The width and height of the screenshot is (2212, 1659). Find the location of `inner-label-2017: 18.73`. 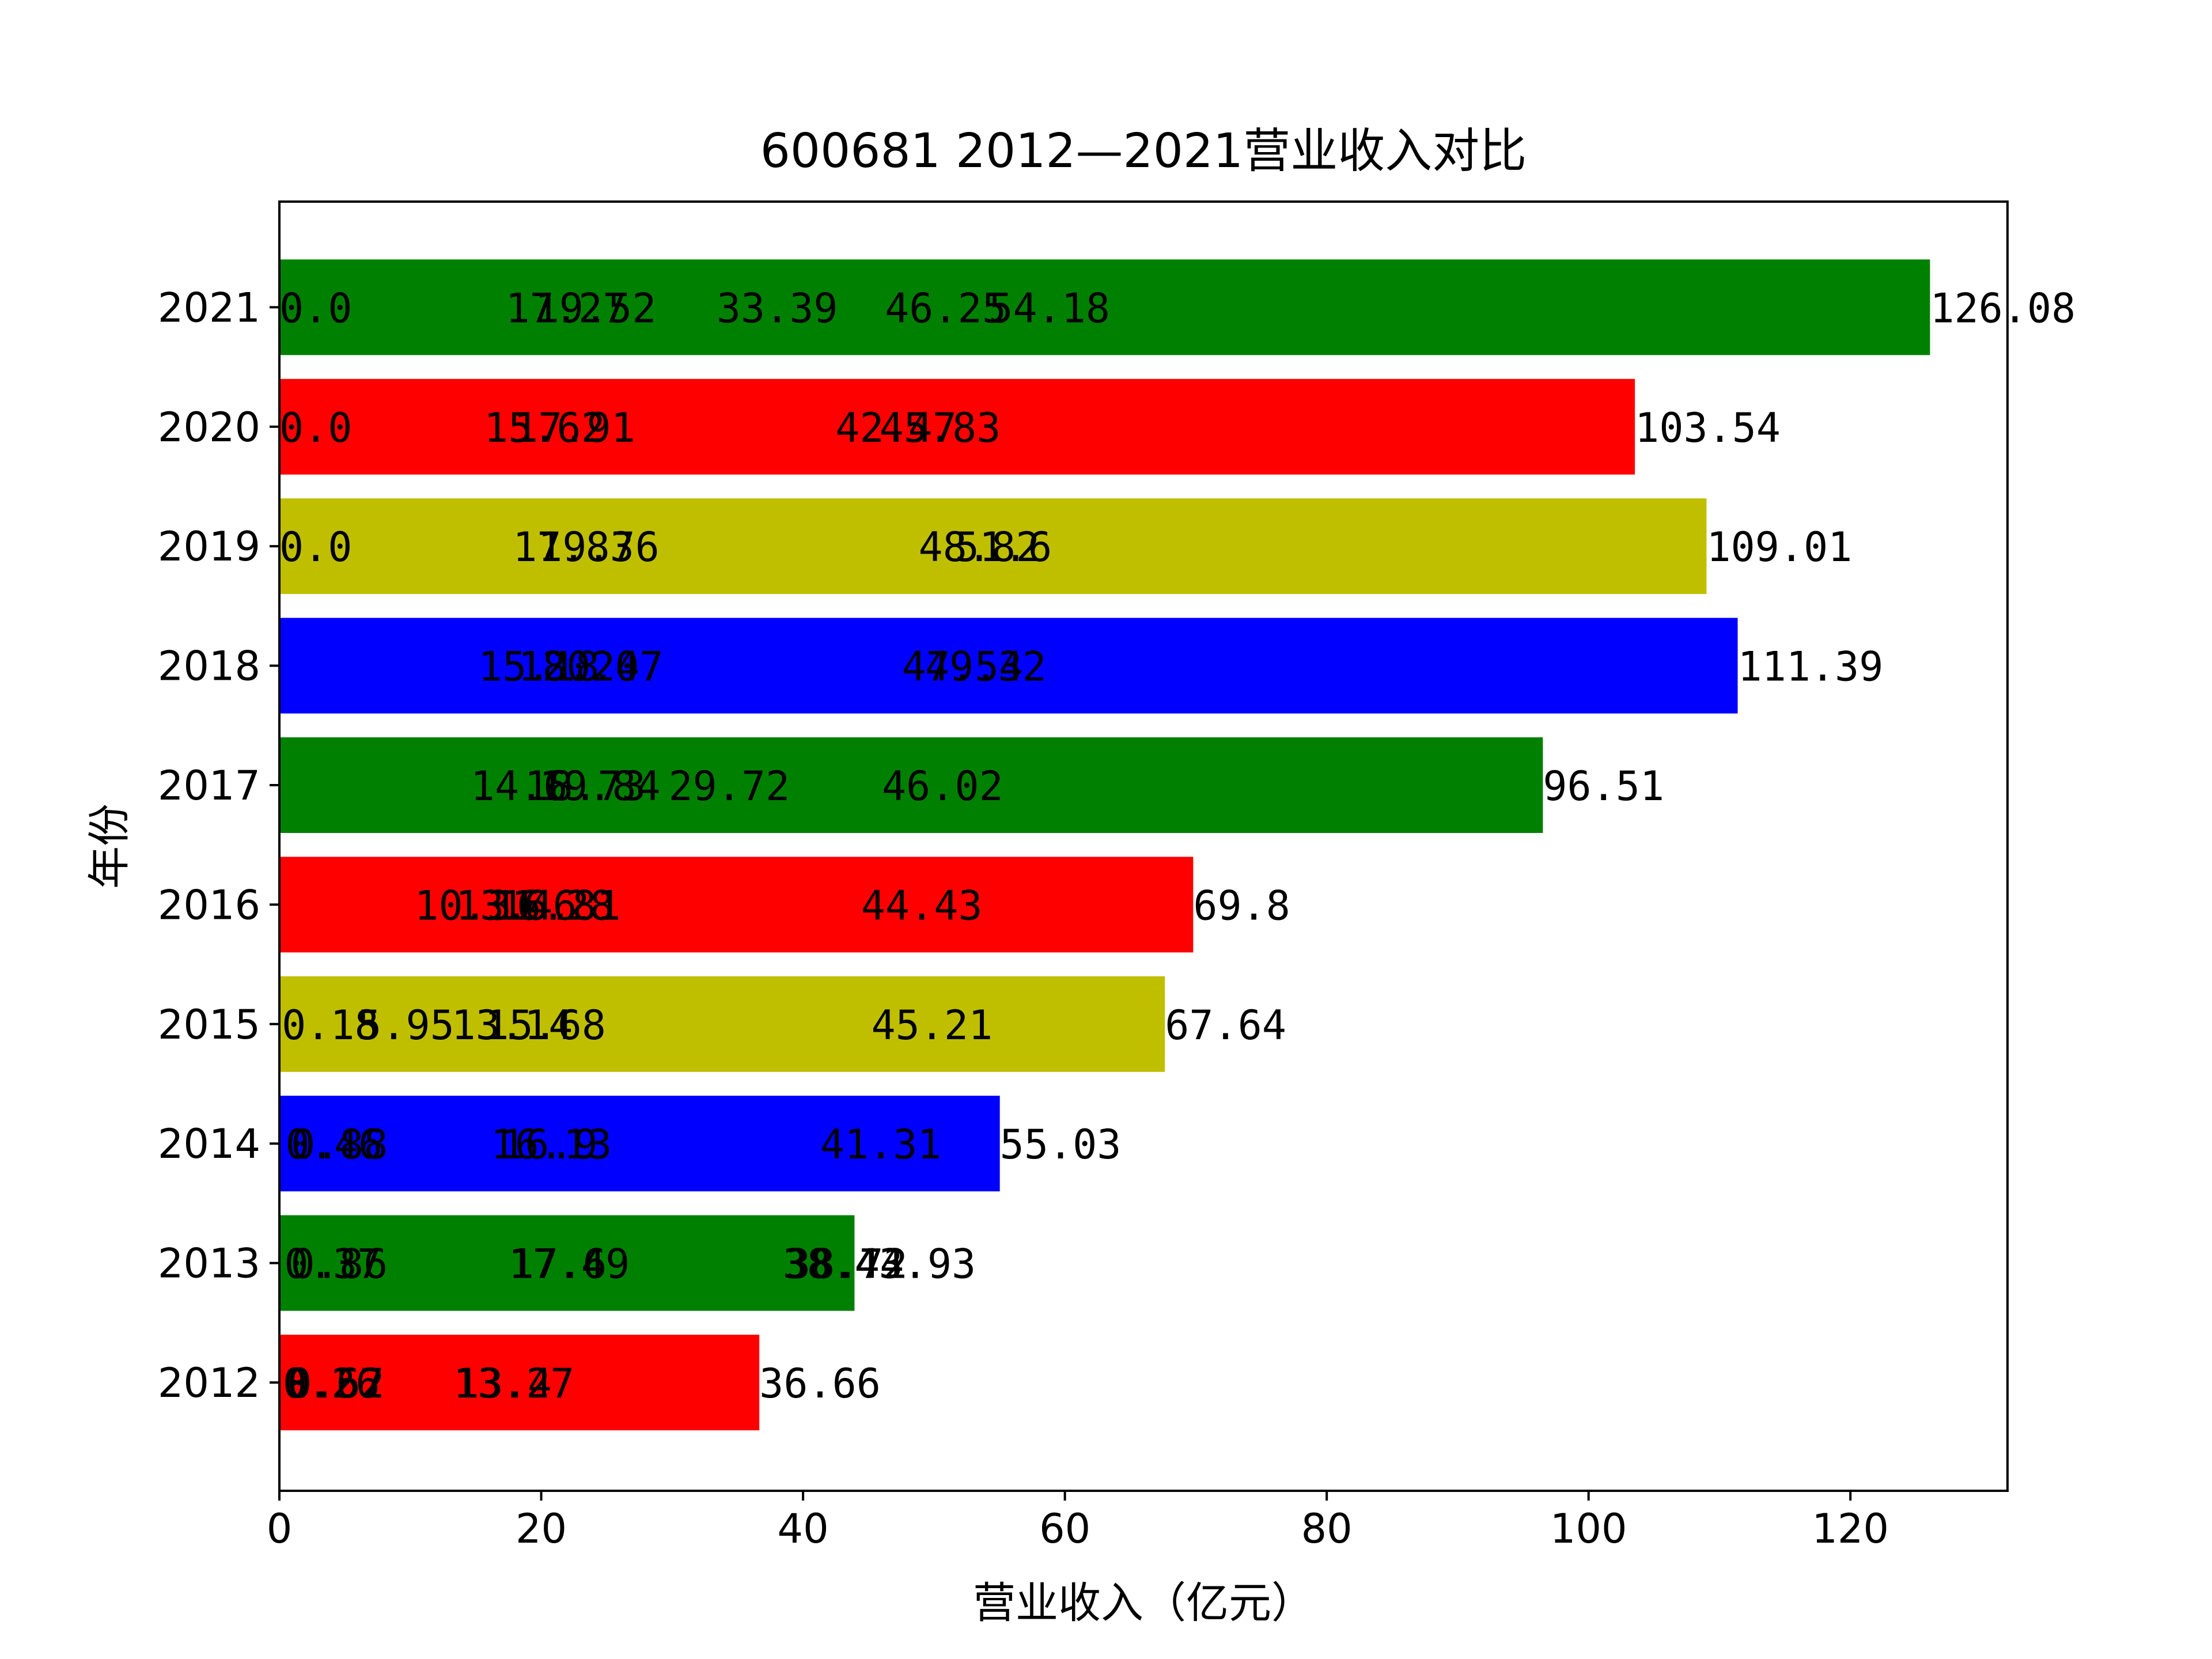

inner-label-2017: 18.73 is located at coordinates (585, 786).